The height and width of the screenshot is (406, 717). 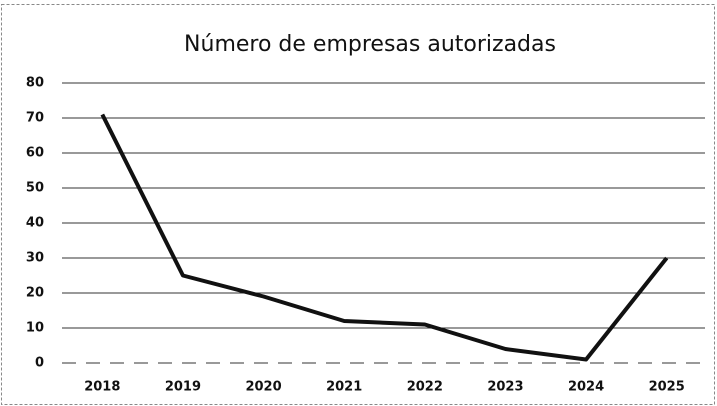 I want to click on x-tick-label: 2018, so click(x=102, y=387).